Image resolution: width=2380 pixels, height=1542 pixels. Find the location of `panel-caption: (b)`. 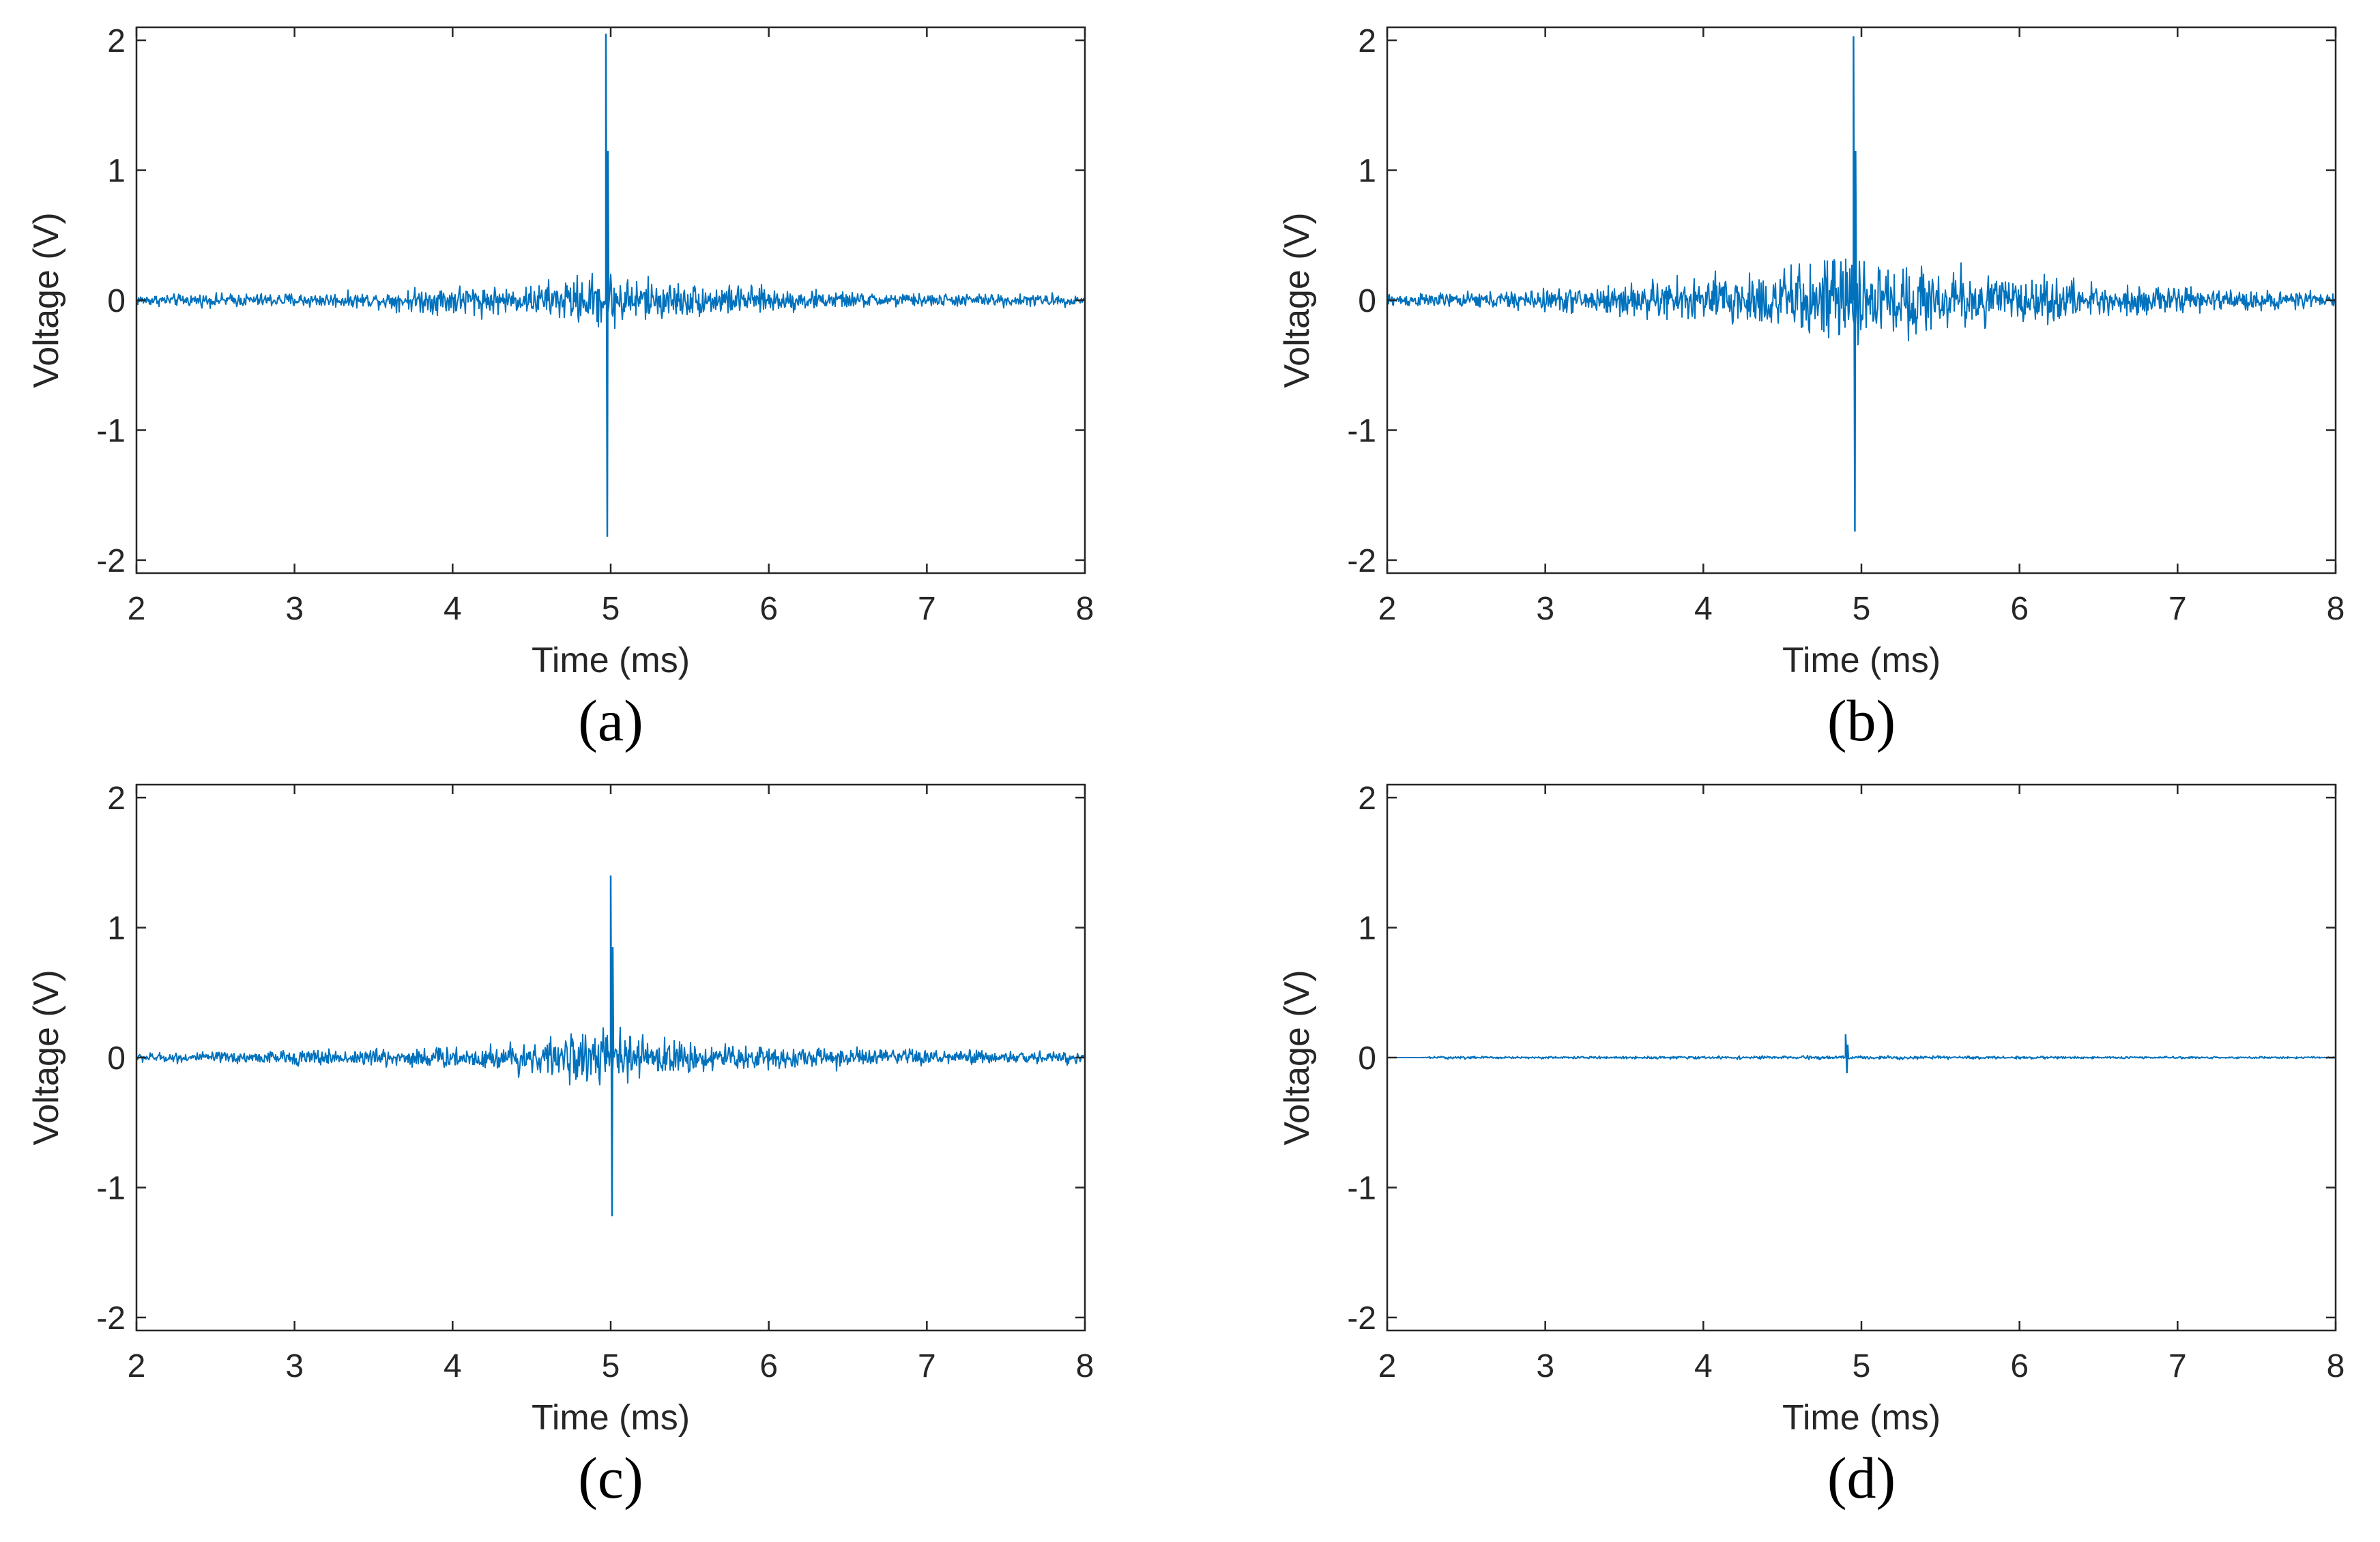

panel-caption: (b) is located at coordinates (1861, 720).